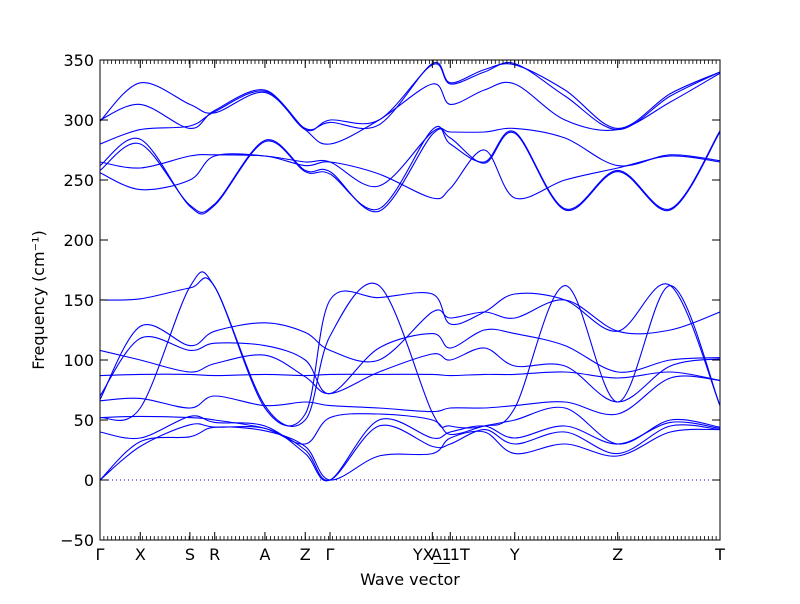 This screenshot has height=604, width=800. Describe the element at coordinates (78, 180) in the screenshot. I see `y-tick-label: 250` at that location.